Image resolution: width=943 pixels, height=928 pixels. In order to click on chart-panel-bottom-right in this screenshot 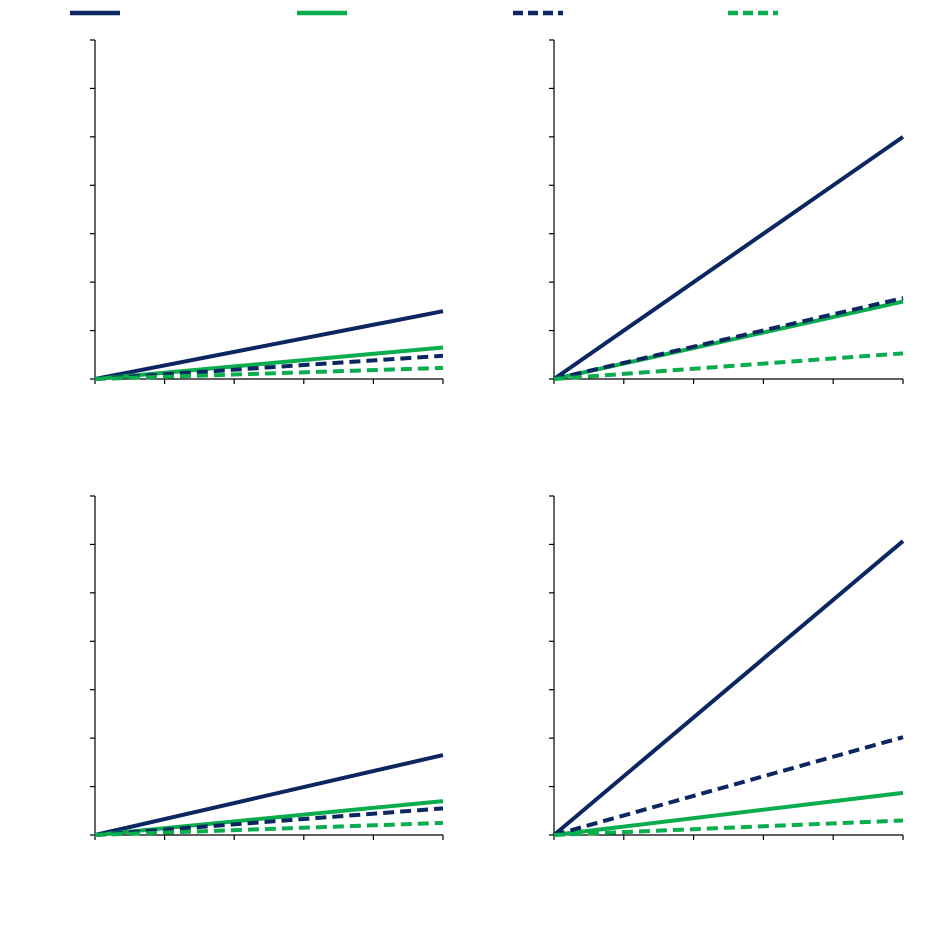, I will do `click(727, 667)`.